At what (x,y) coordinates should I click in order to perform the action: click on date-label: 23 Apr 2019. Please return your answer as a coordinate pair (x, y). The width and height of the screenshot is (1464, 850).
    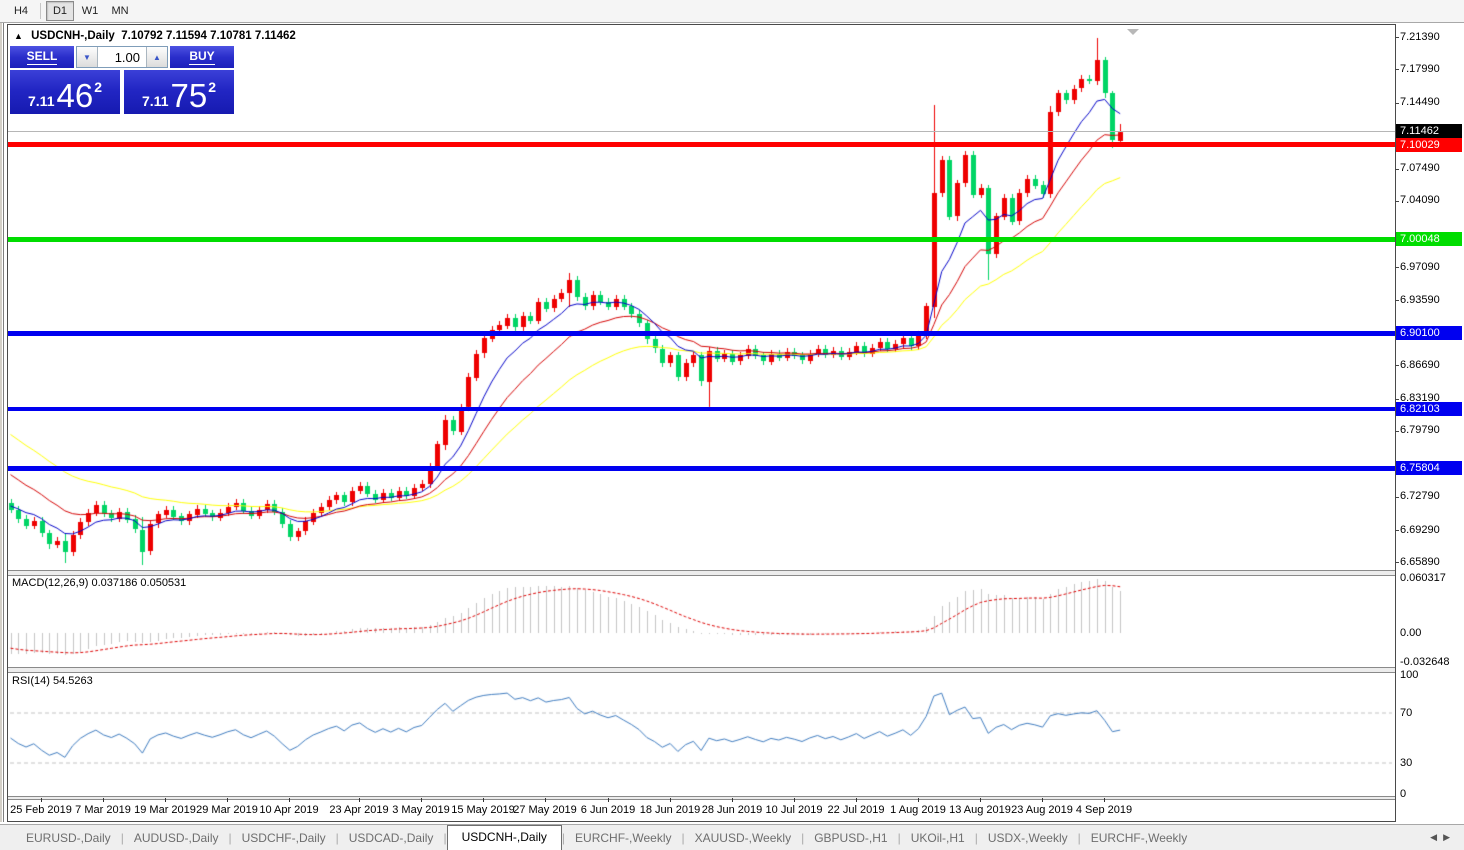
    Looking at the image, I should click on (359, 810).